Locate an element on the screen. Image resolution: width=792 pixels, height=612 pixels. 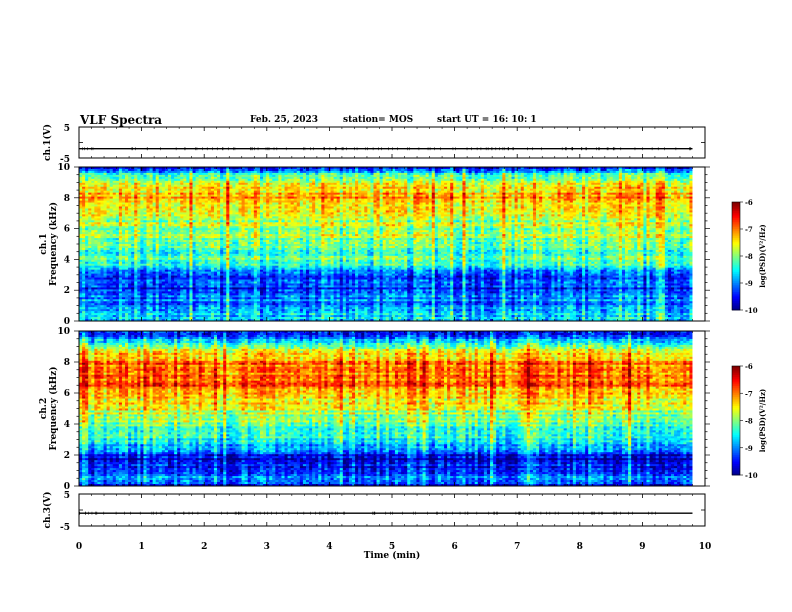
start-time-label: start UT = 16: 10: 1 is located at coordinates (487, 120).